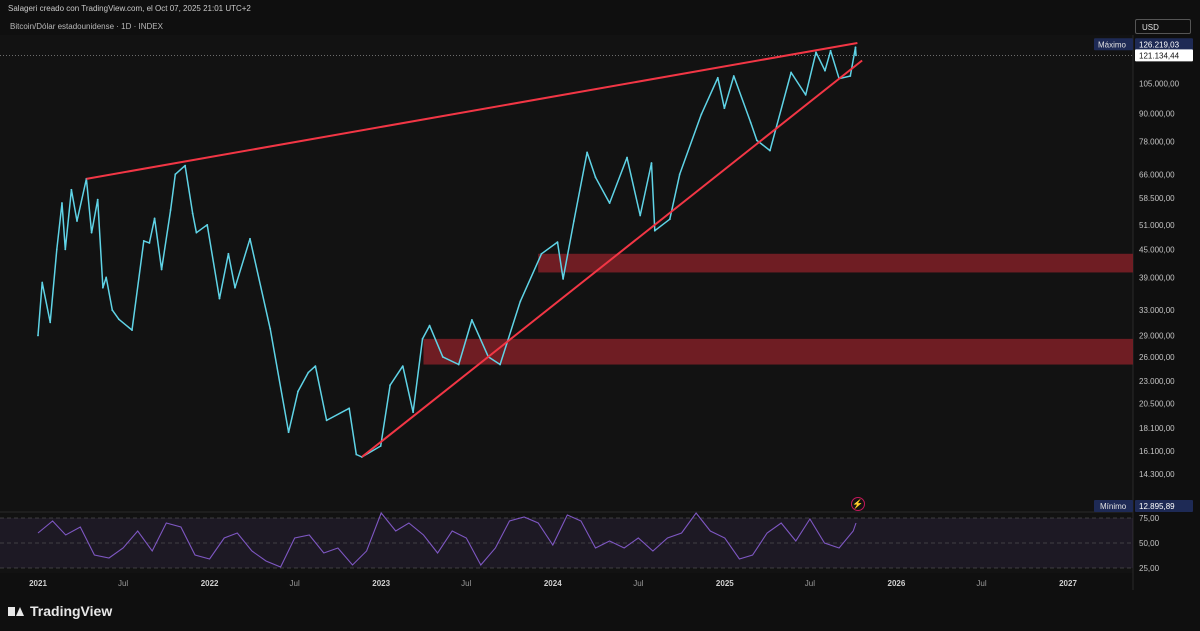 Image resolution: width=1200 pixels, height=631 pixels. What do you see at coordinates (858, 504) in the screenshot?
I see `bolt-icon: ⚡` at bounding box center [858, 504].